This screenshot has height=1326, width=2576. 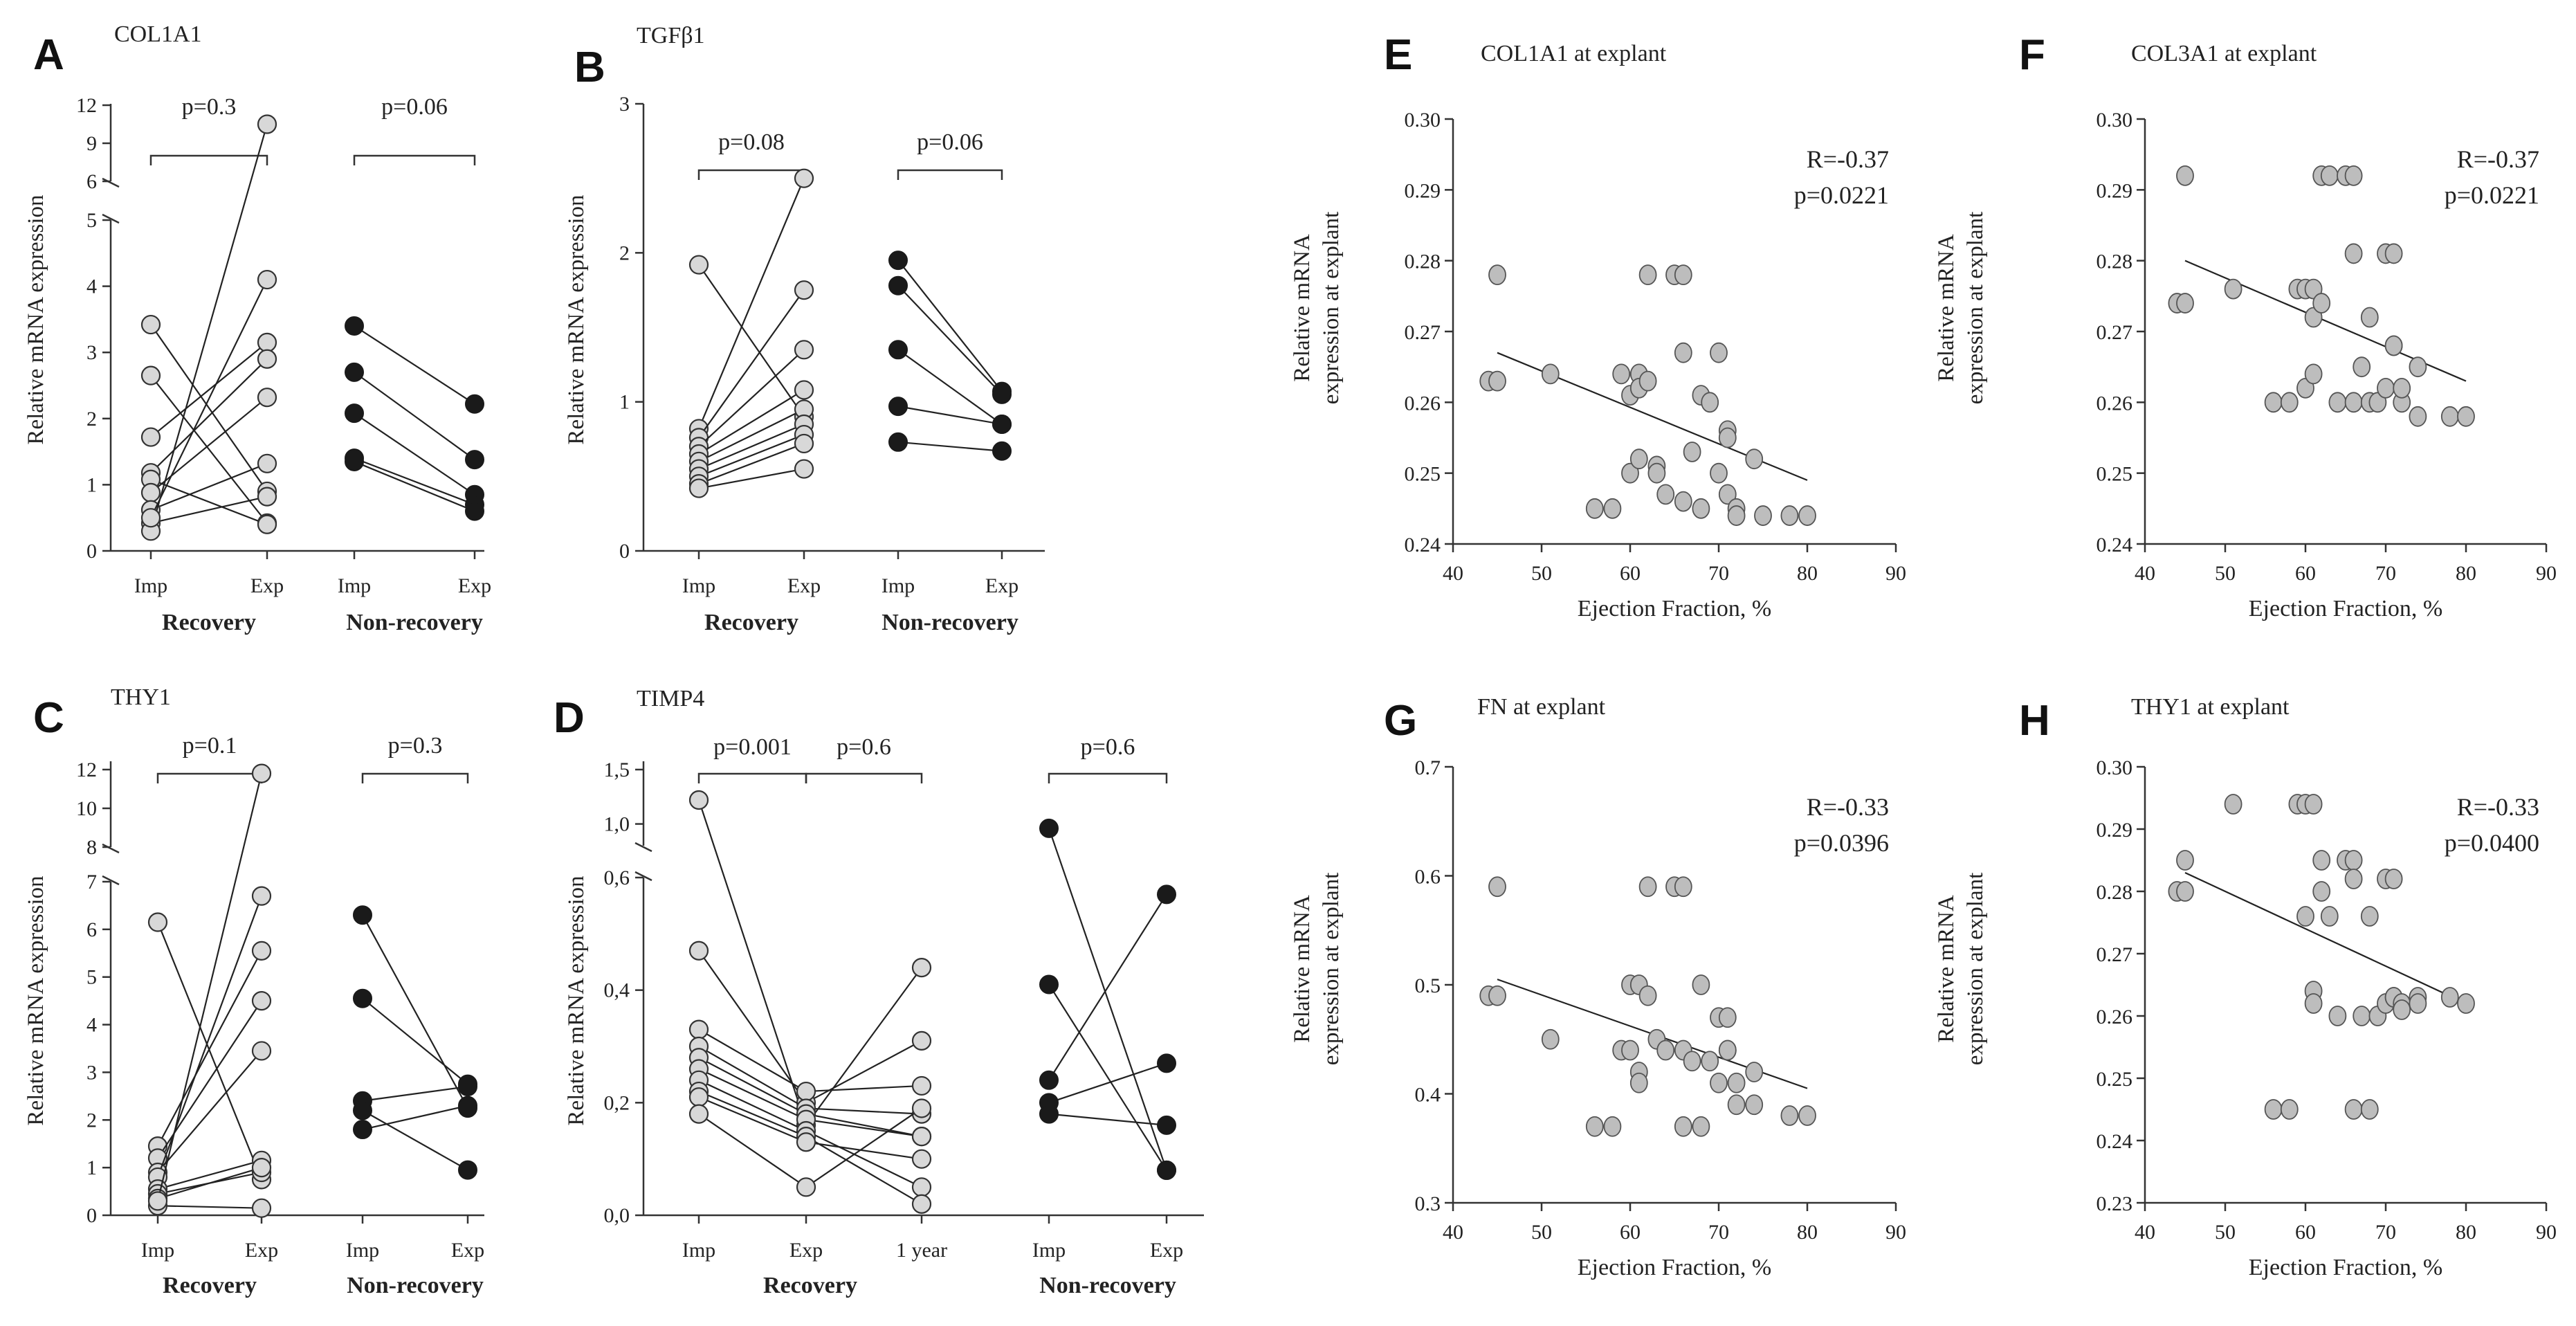 I want to click on panel-title-E: COL1A1 at explant, so click(x=1574, y=53).